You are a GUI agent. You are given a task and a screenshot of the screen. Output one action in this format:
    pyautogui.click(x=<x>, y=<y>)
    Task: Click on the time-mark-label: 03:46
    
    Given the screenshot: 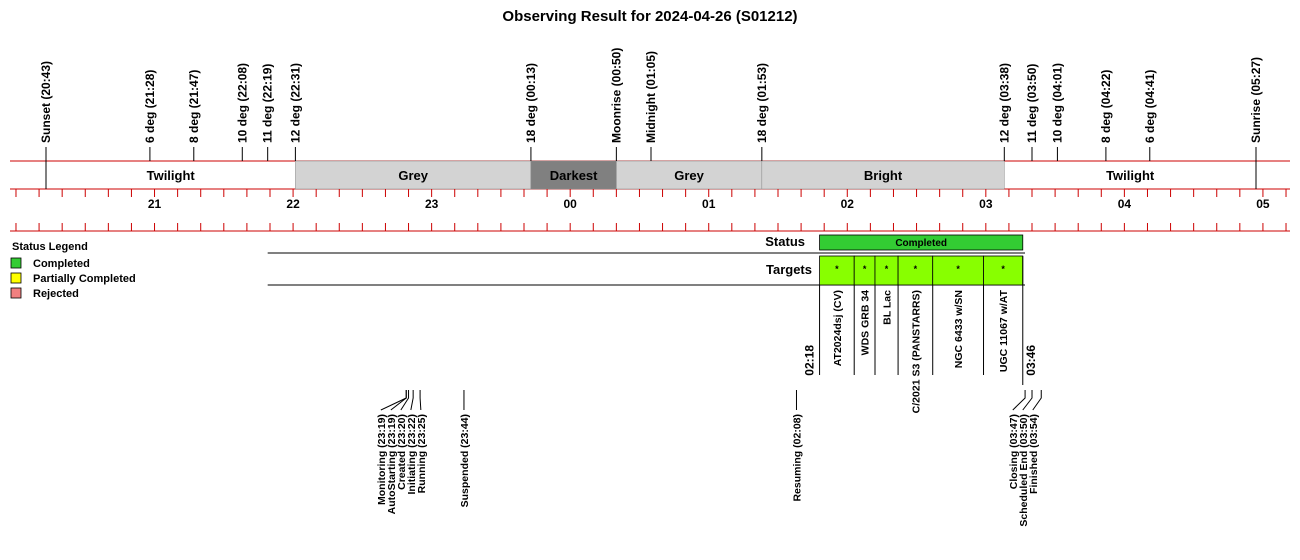 What is the action you would take?
    pyautogui.click(x=1031, y=360)
    